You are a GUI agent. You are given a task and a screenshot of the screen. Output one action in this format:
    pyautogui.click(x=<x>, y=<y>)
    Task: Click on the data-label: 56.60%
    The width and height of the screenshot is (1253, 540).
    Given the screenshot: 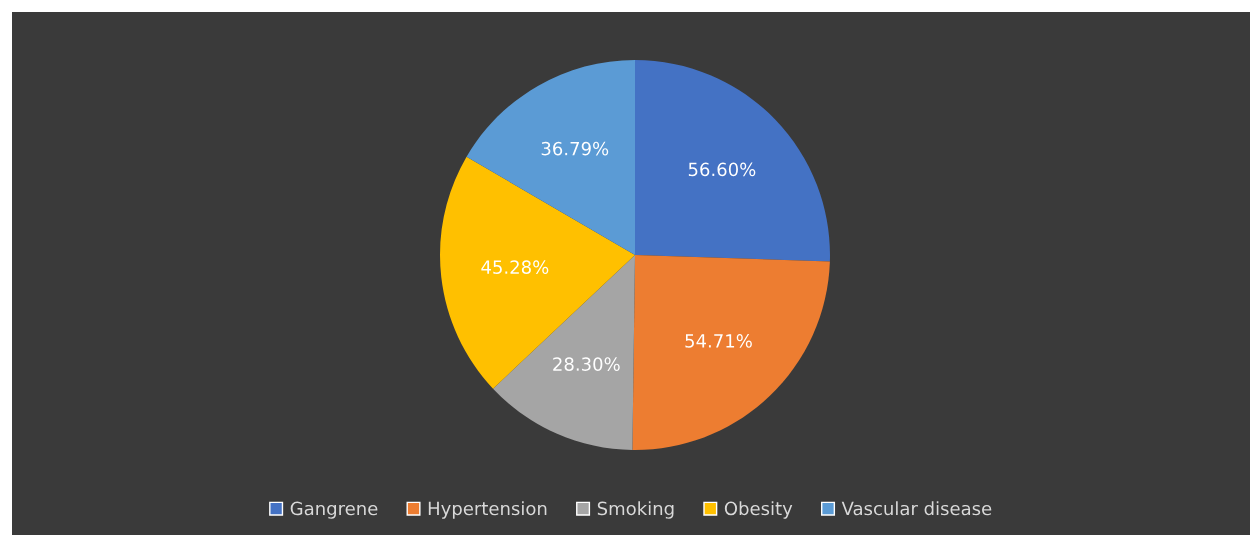 What is the action you would take?
    pyautogui.click(x=722, y=169)
    